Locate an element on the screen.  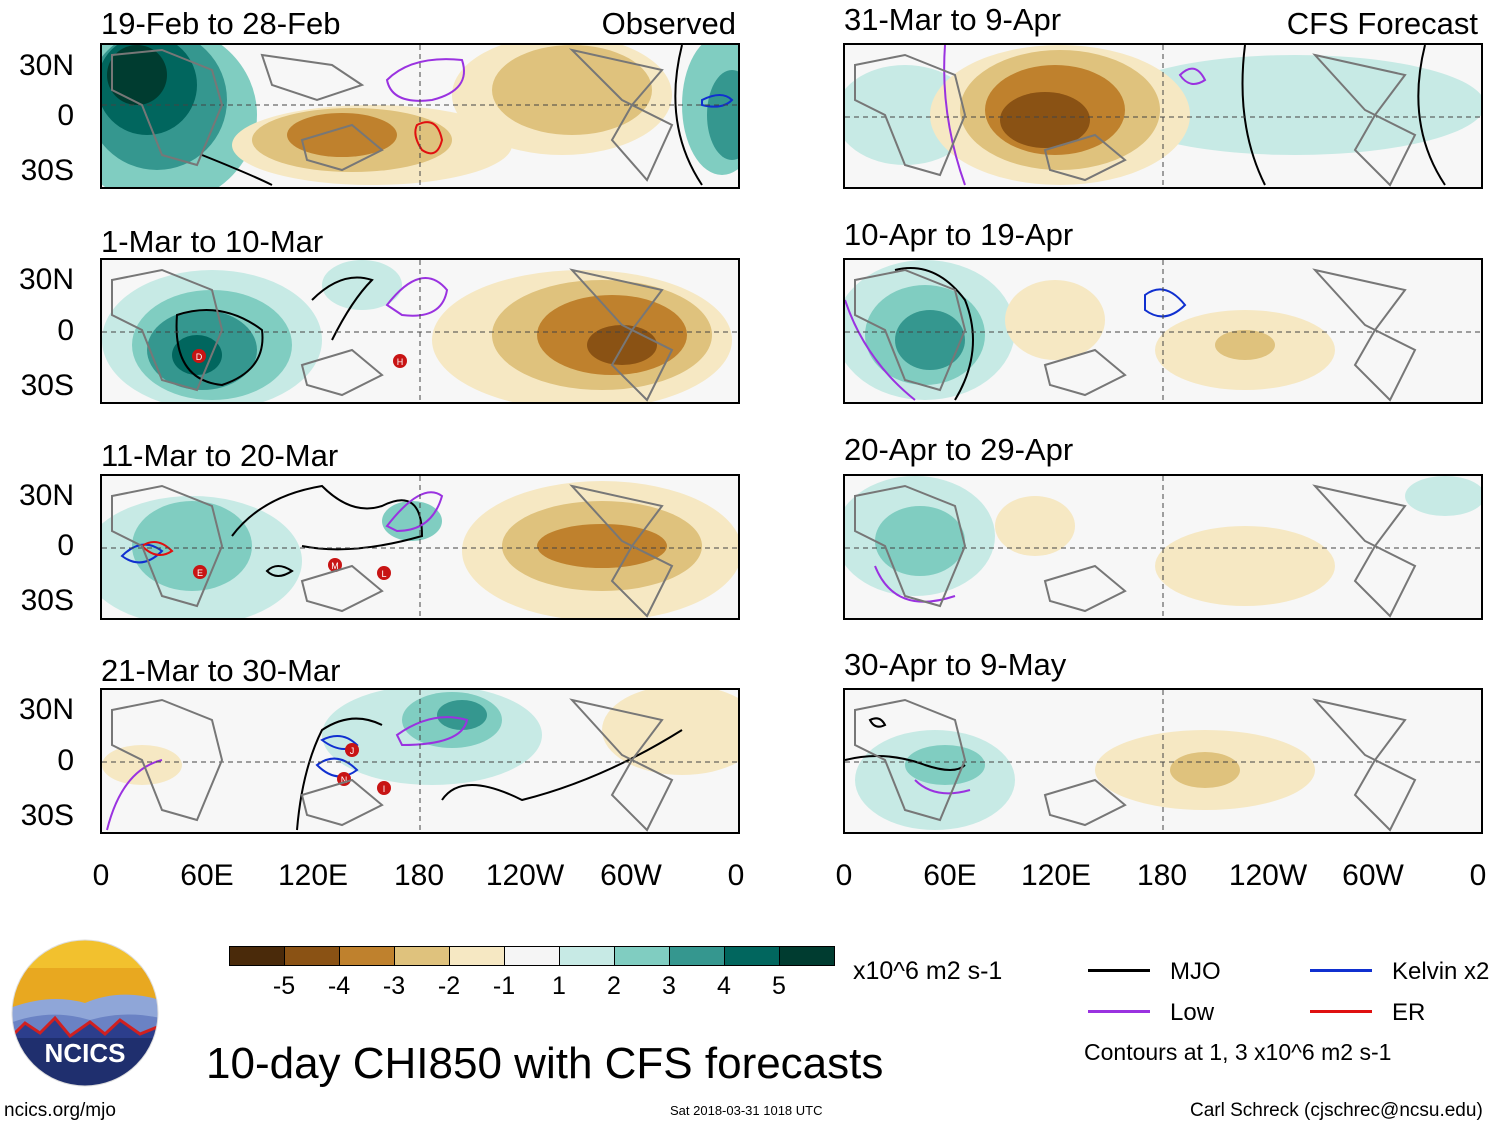
colorbar-tick-label: -4 is located at coordinates (339, 986).